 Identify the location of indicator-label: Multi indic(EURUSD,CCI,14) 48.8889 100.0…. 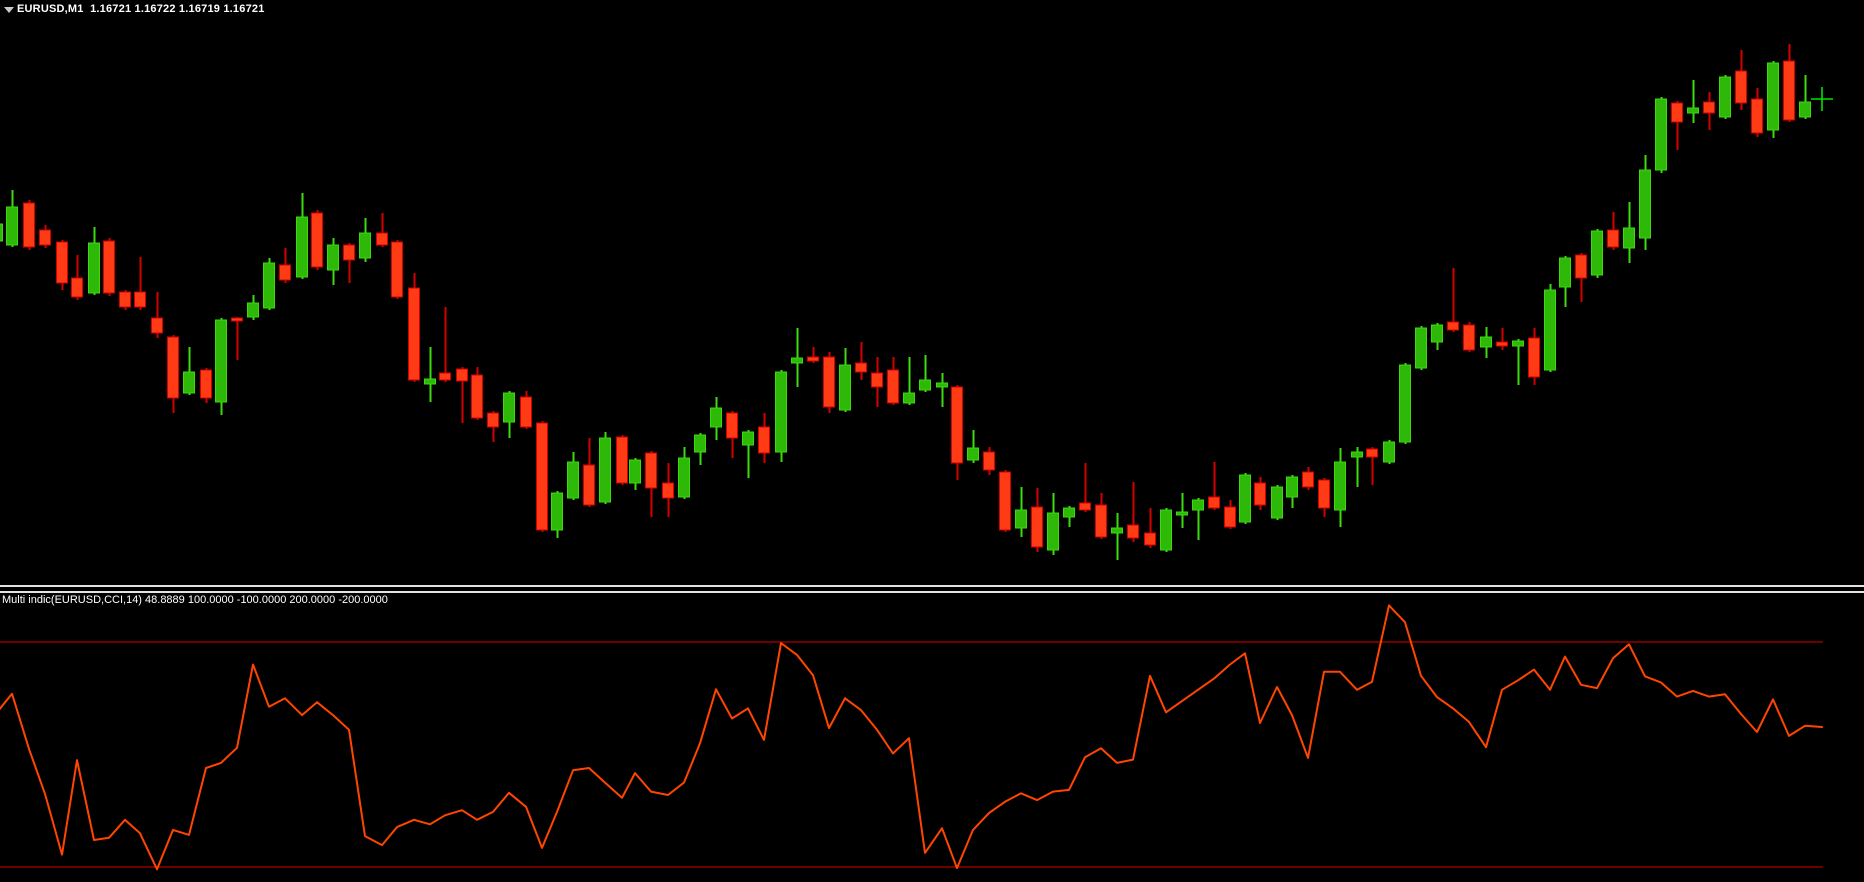
(195, 600).